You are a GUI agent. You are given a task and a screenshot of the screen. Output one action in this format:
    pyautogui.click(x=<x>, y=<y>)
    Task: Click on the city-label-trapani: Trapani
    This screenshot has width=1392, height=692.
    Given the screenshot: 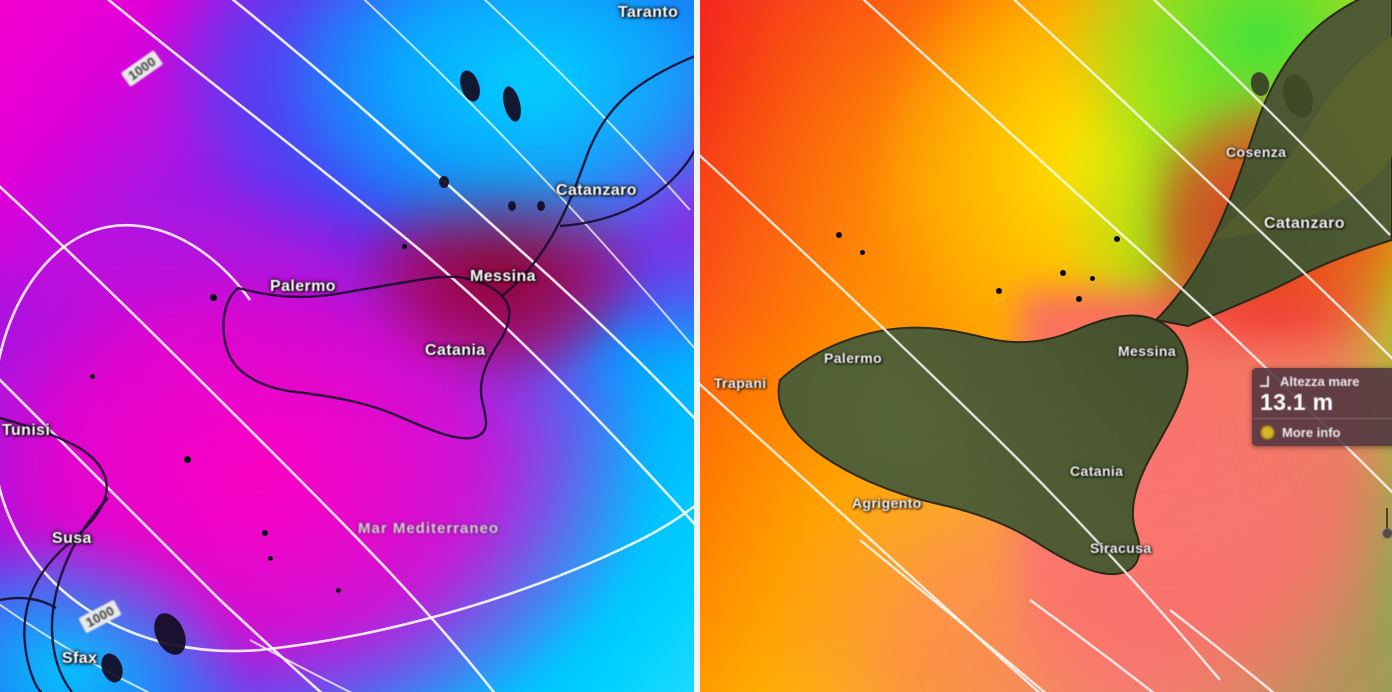 What is the action you would take?
    pyautogui.click(x=740, y=383)
    